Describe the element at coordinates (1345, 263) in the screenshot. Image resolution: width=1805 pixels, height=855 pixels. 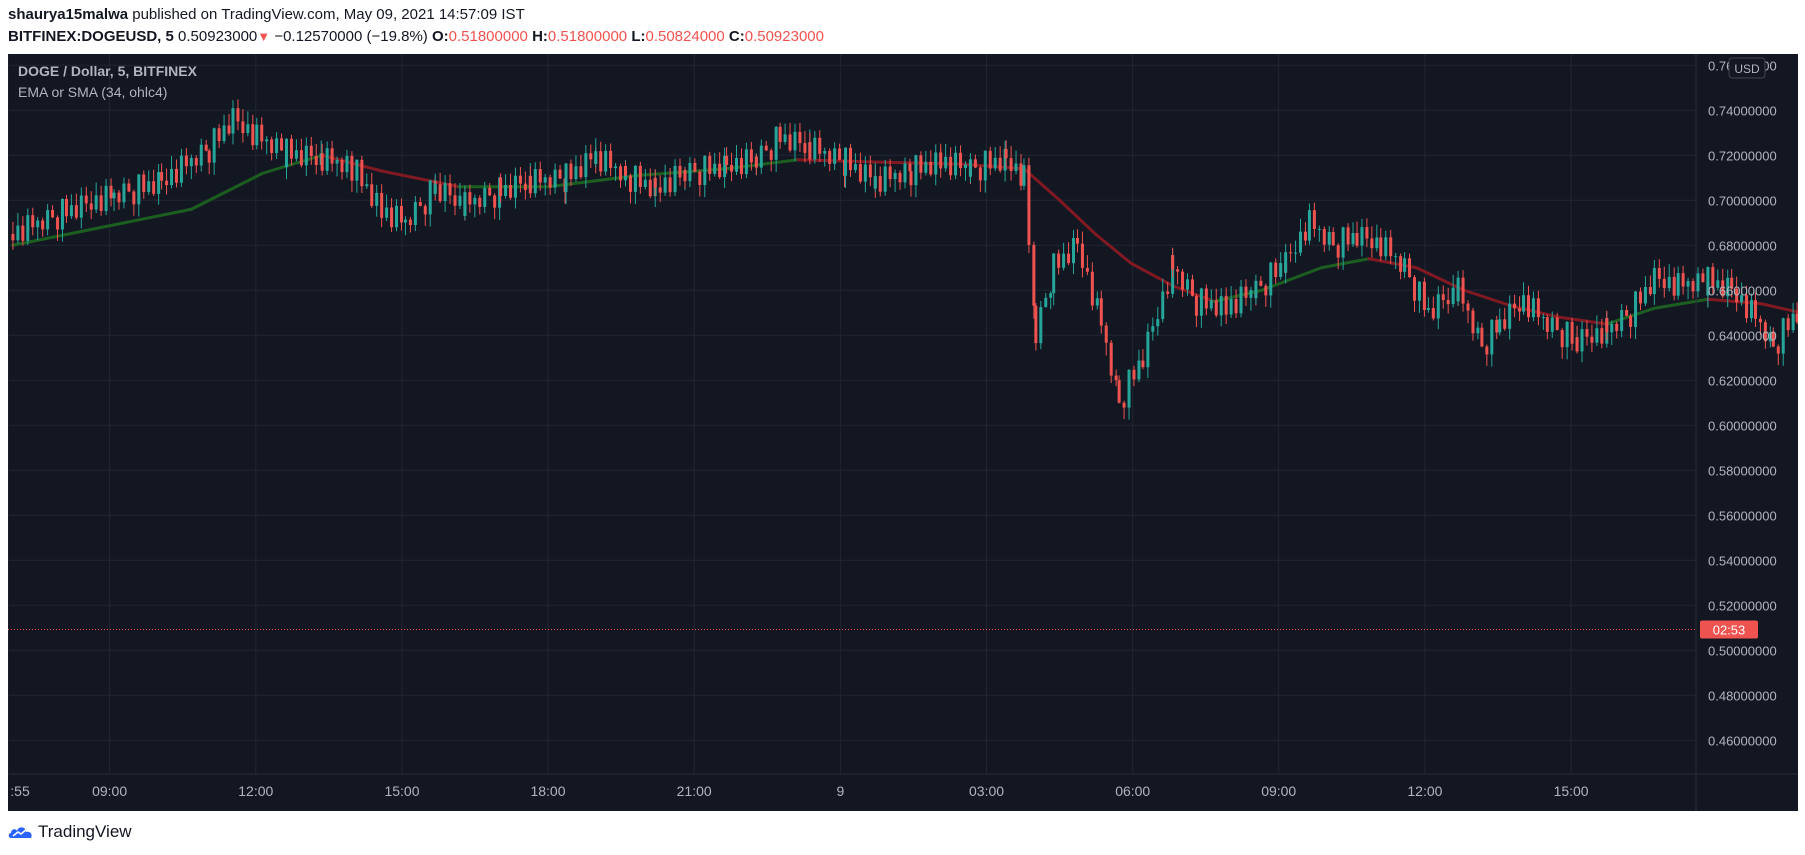
I see `ema-segment` at that location.